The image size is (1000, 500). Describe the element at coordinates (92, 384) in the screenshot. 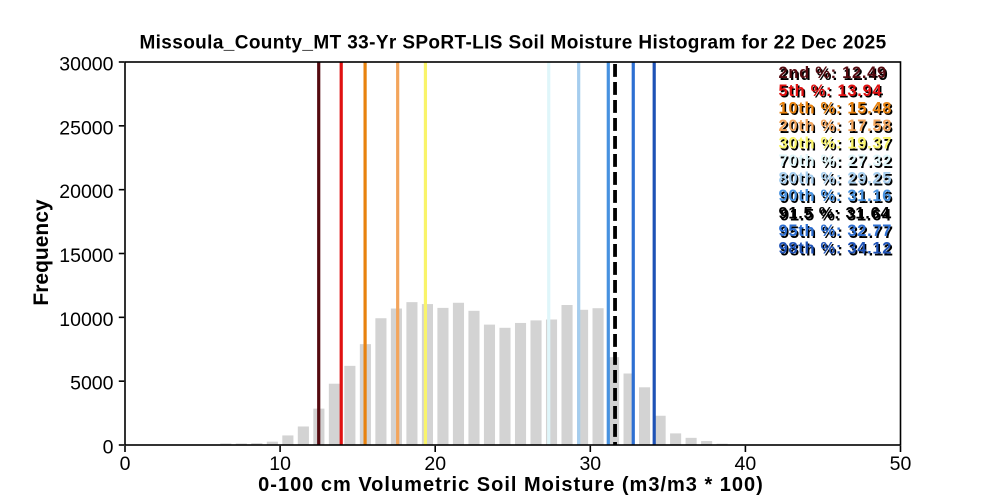

I see `svg-text: 5000` at that location.